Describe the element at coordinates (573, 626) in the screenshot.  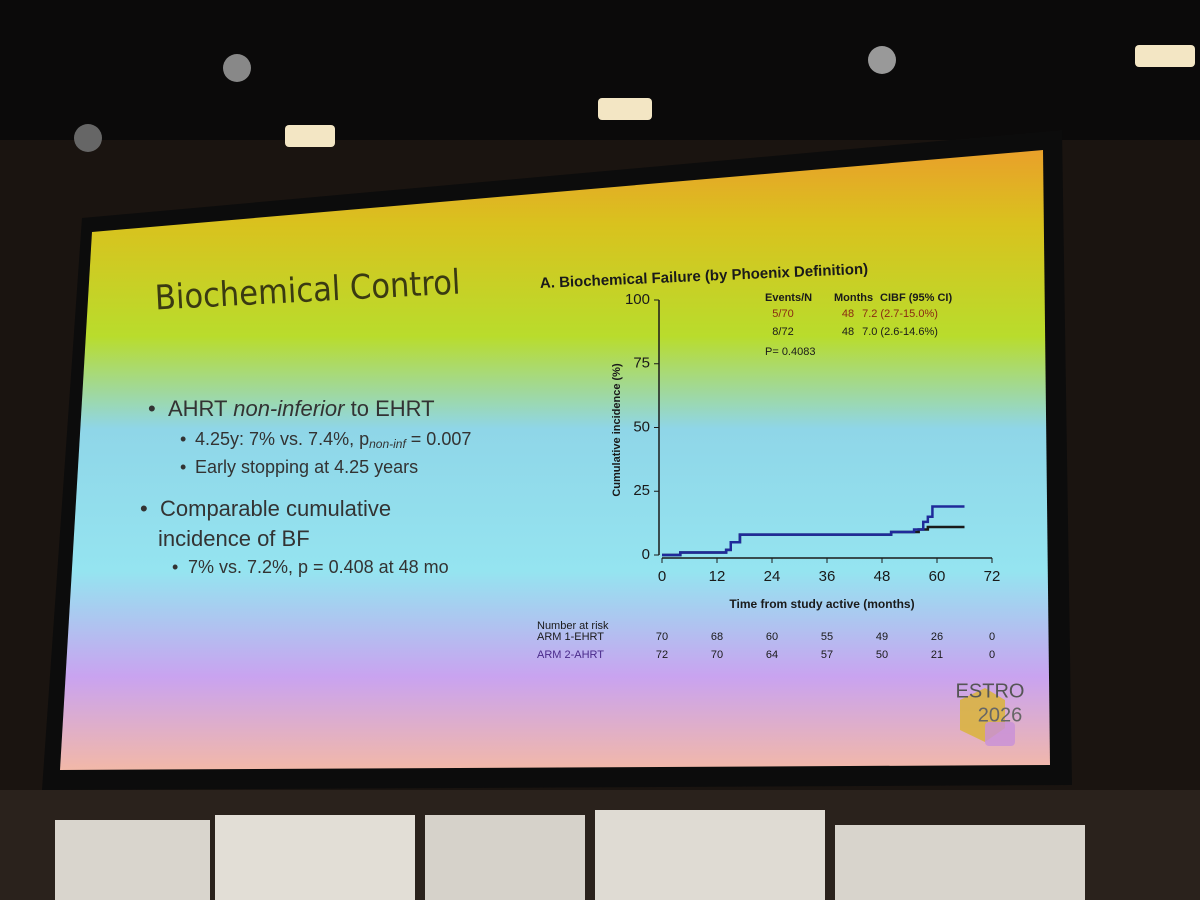
I see `at-risk-title: Number at risk` at that location.